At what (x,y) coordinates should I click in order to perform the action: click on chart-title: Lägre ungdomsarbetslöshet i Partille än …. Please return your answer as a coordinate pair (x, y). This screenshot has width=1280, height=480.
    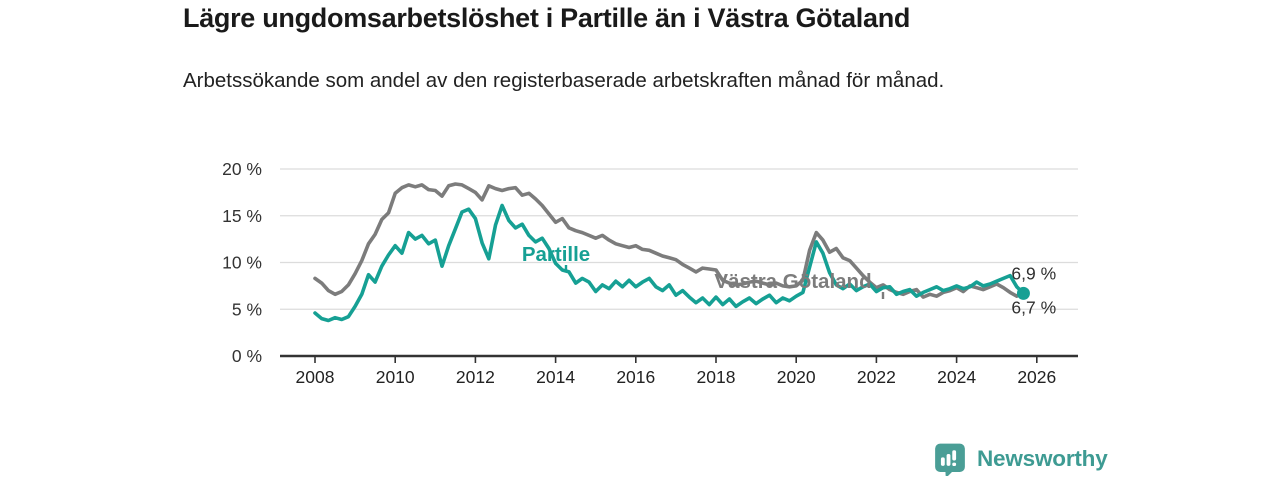
    Looking at the image, I should click on (547, 18).